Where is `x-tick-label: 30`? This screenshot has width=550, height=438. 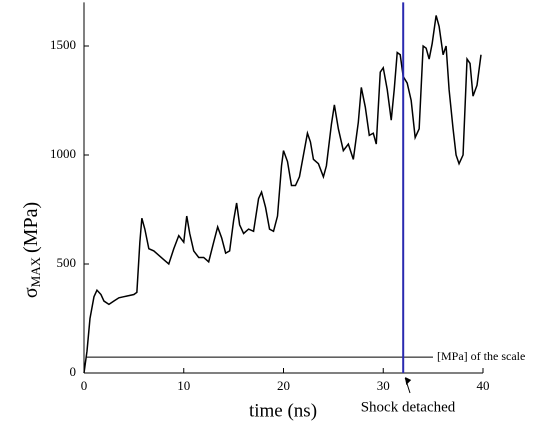
x-tick-label: 30 is located at coordinates (383, 385).